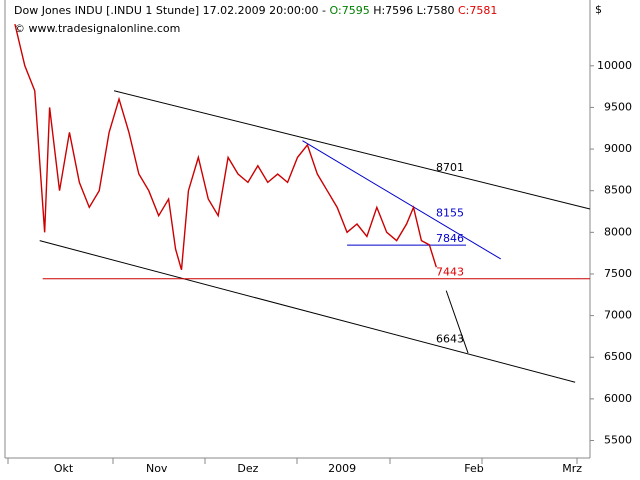 The height and width of the screenshot is (480, 640). Describe the element at coordinates (618, 440) in the screenshot. I see `y-tick-label: 5500` at that location.